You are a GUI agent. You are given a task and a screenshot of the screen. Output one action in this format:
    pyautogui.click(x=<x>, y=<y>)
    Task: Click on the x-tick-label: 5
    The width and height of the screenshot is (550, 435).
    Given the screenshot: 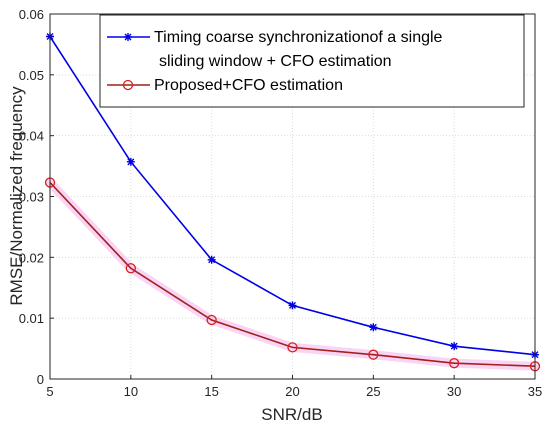 What is the action you would take?
    pyautogui.click(x=49, y=391)
    